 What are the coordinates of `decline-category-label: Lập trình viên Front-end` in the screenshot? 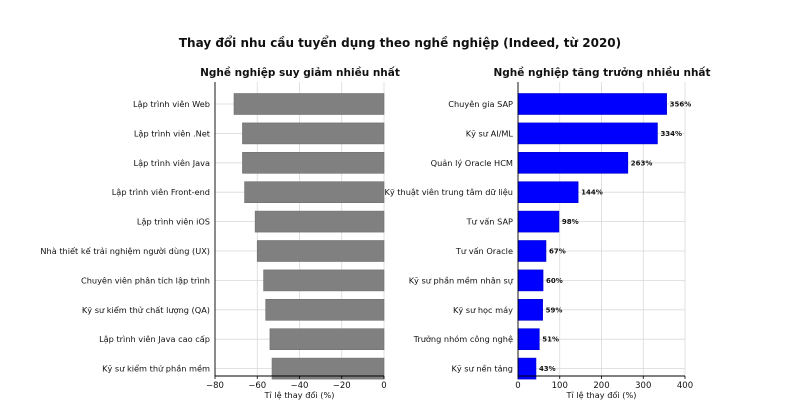 It's located at (161, 192).